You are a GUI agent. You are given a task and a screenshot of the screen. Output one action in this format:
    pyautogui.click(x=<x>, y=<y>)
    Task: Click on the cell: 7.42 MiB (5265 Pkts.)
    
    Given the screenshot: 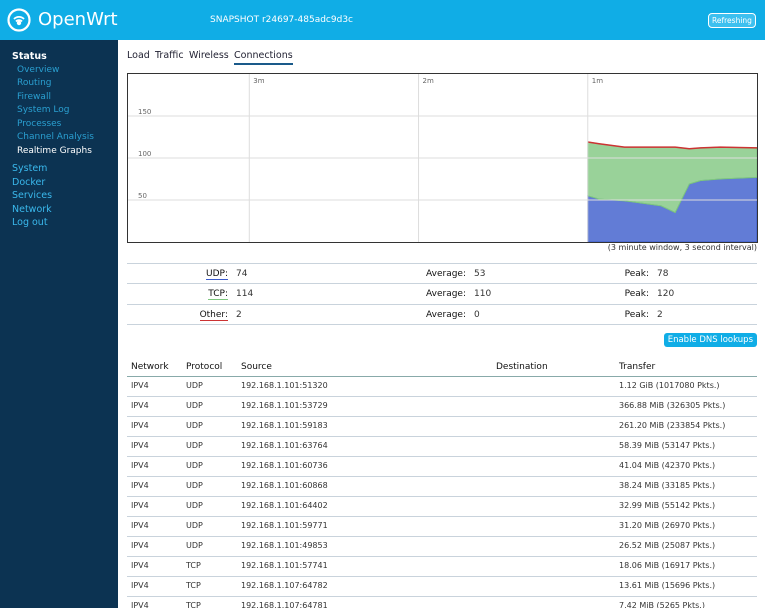 What is the action you would take?
    pyautogui.click(x=662, y=604)
    